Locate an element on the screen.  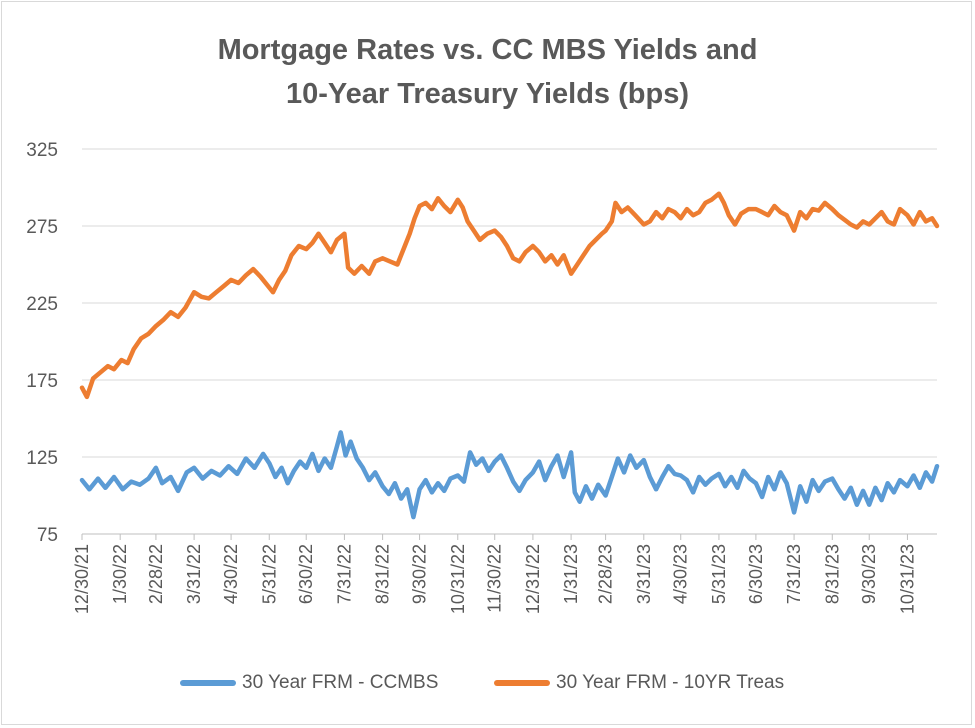
x-tick-label: 7/31/23 is located at coordinates (794, 574).